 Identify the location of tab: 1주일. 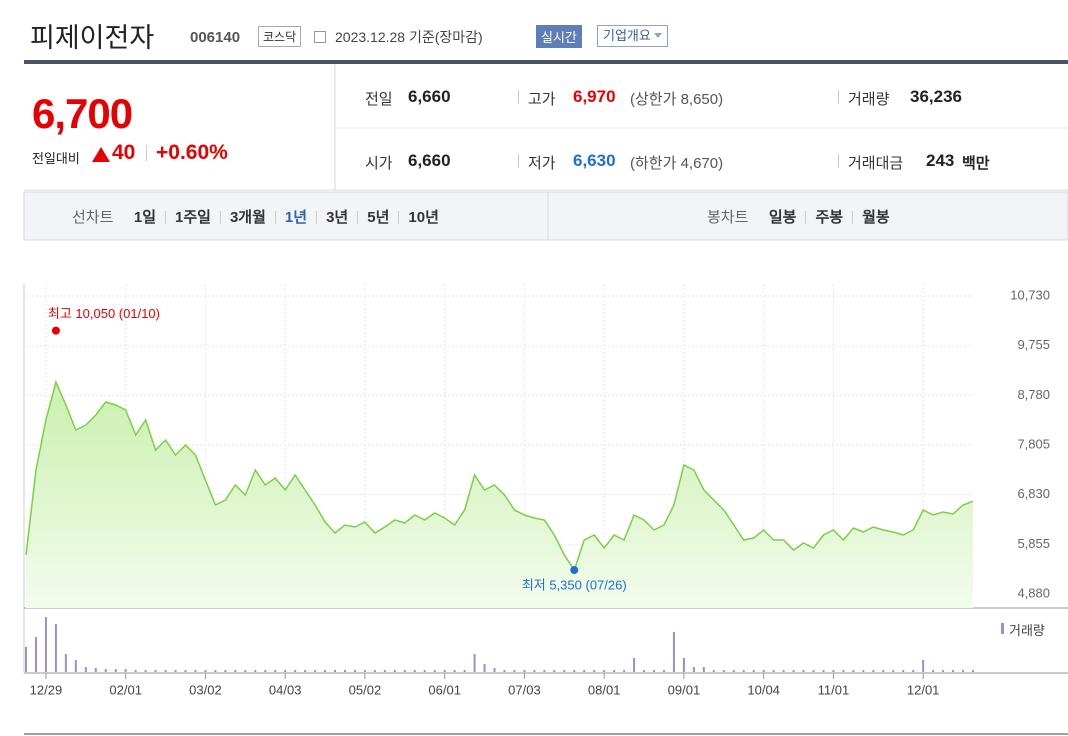
(193, 217).